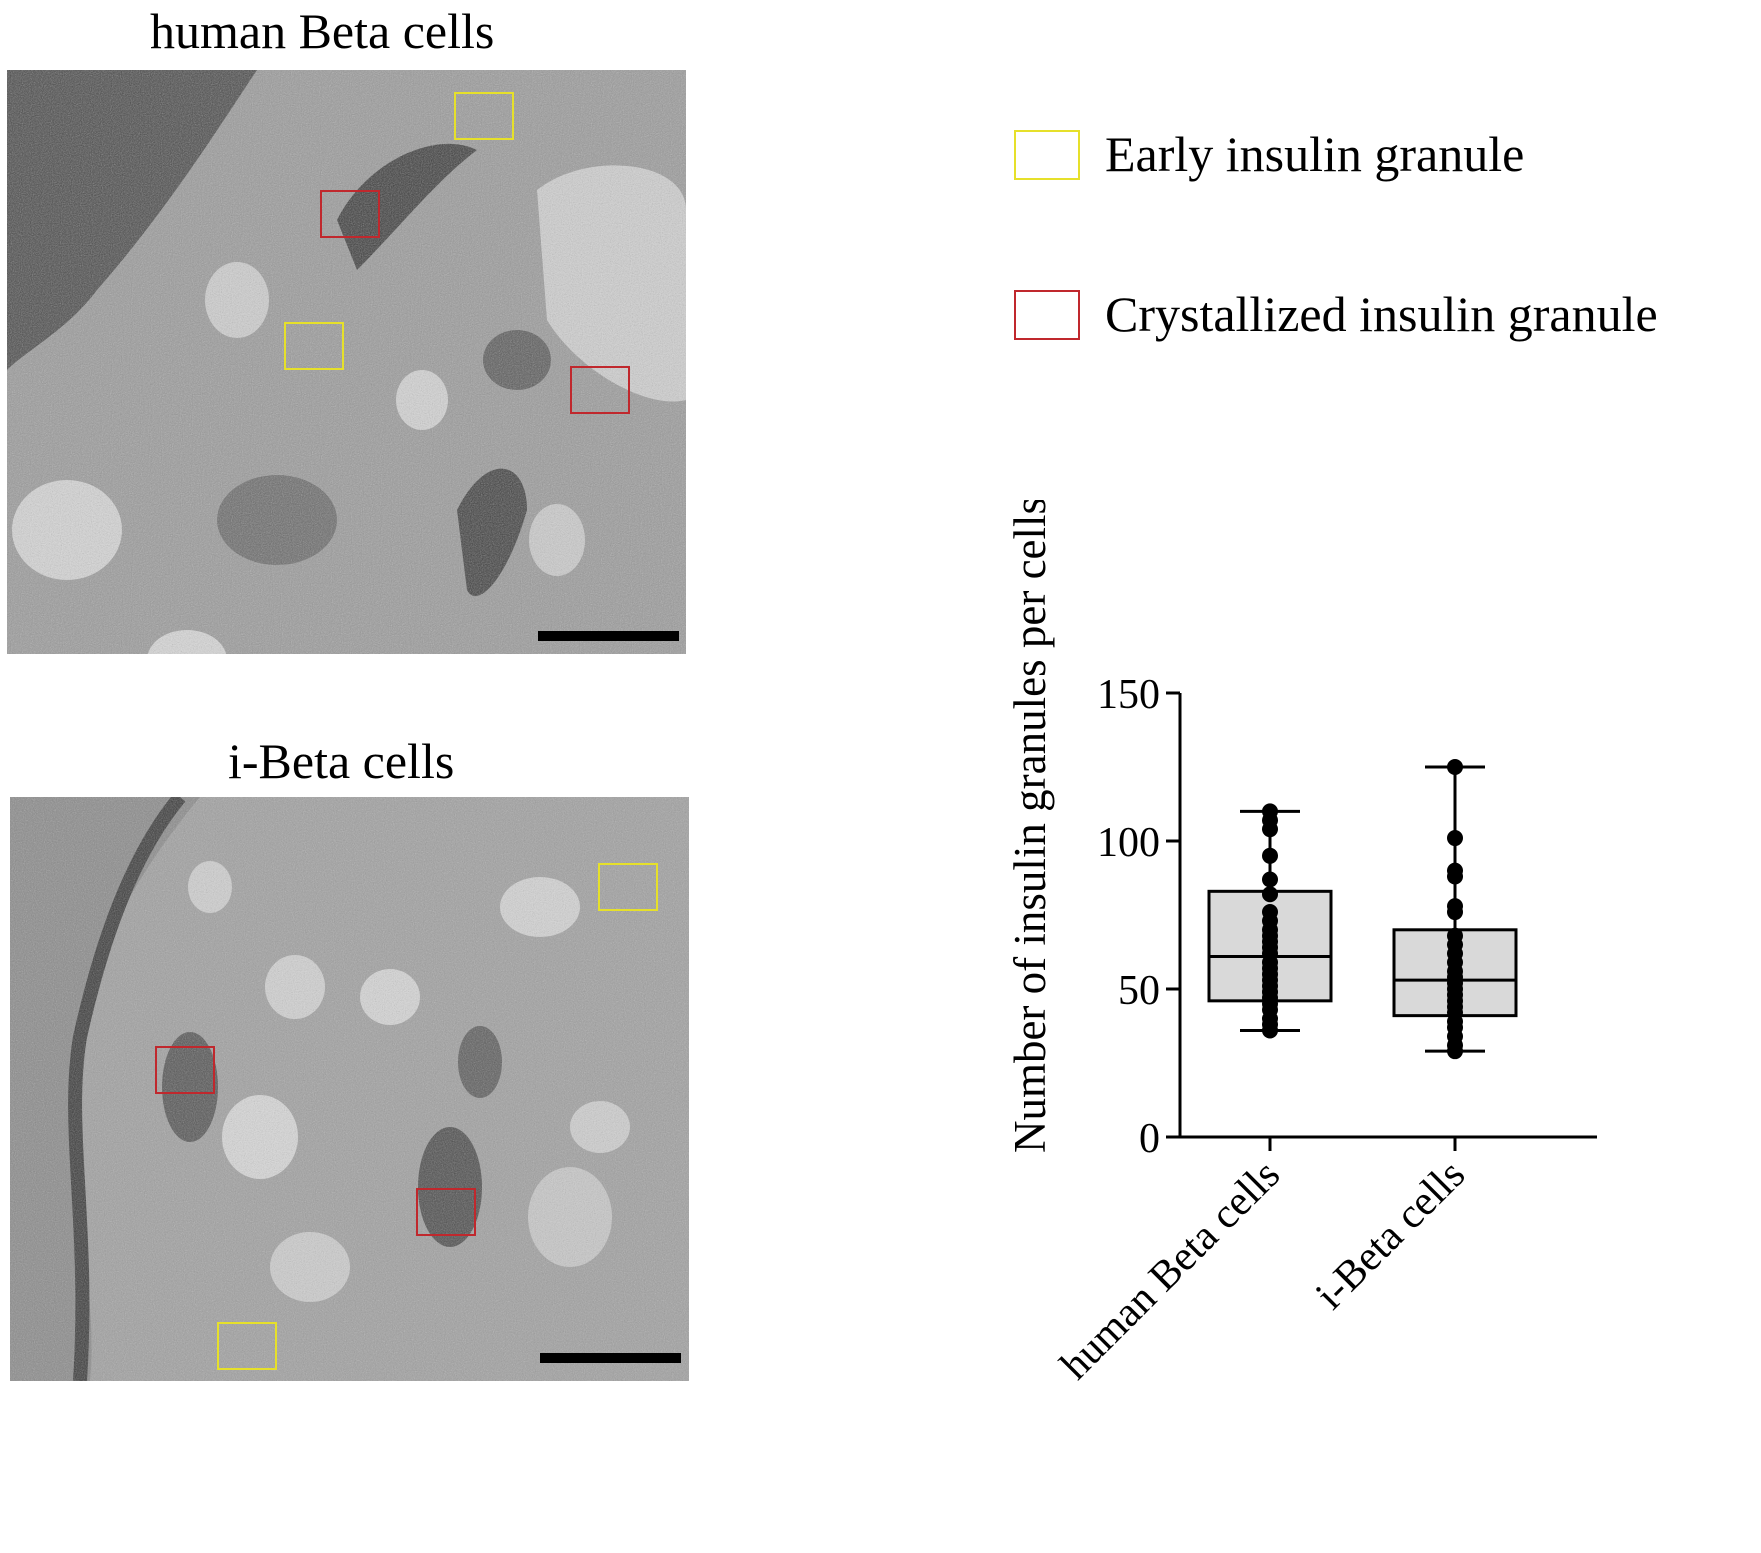  Describe the element at coordinates (1128, 843) in the screenshot. I see `y-tick-label: 100` at that location.